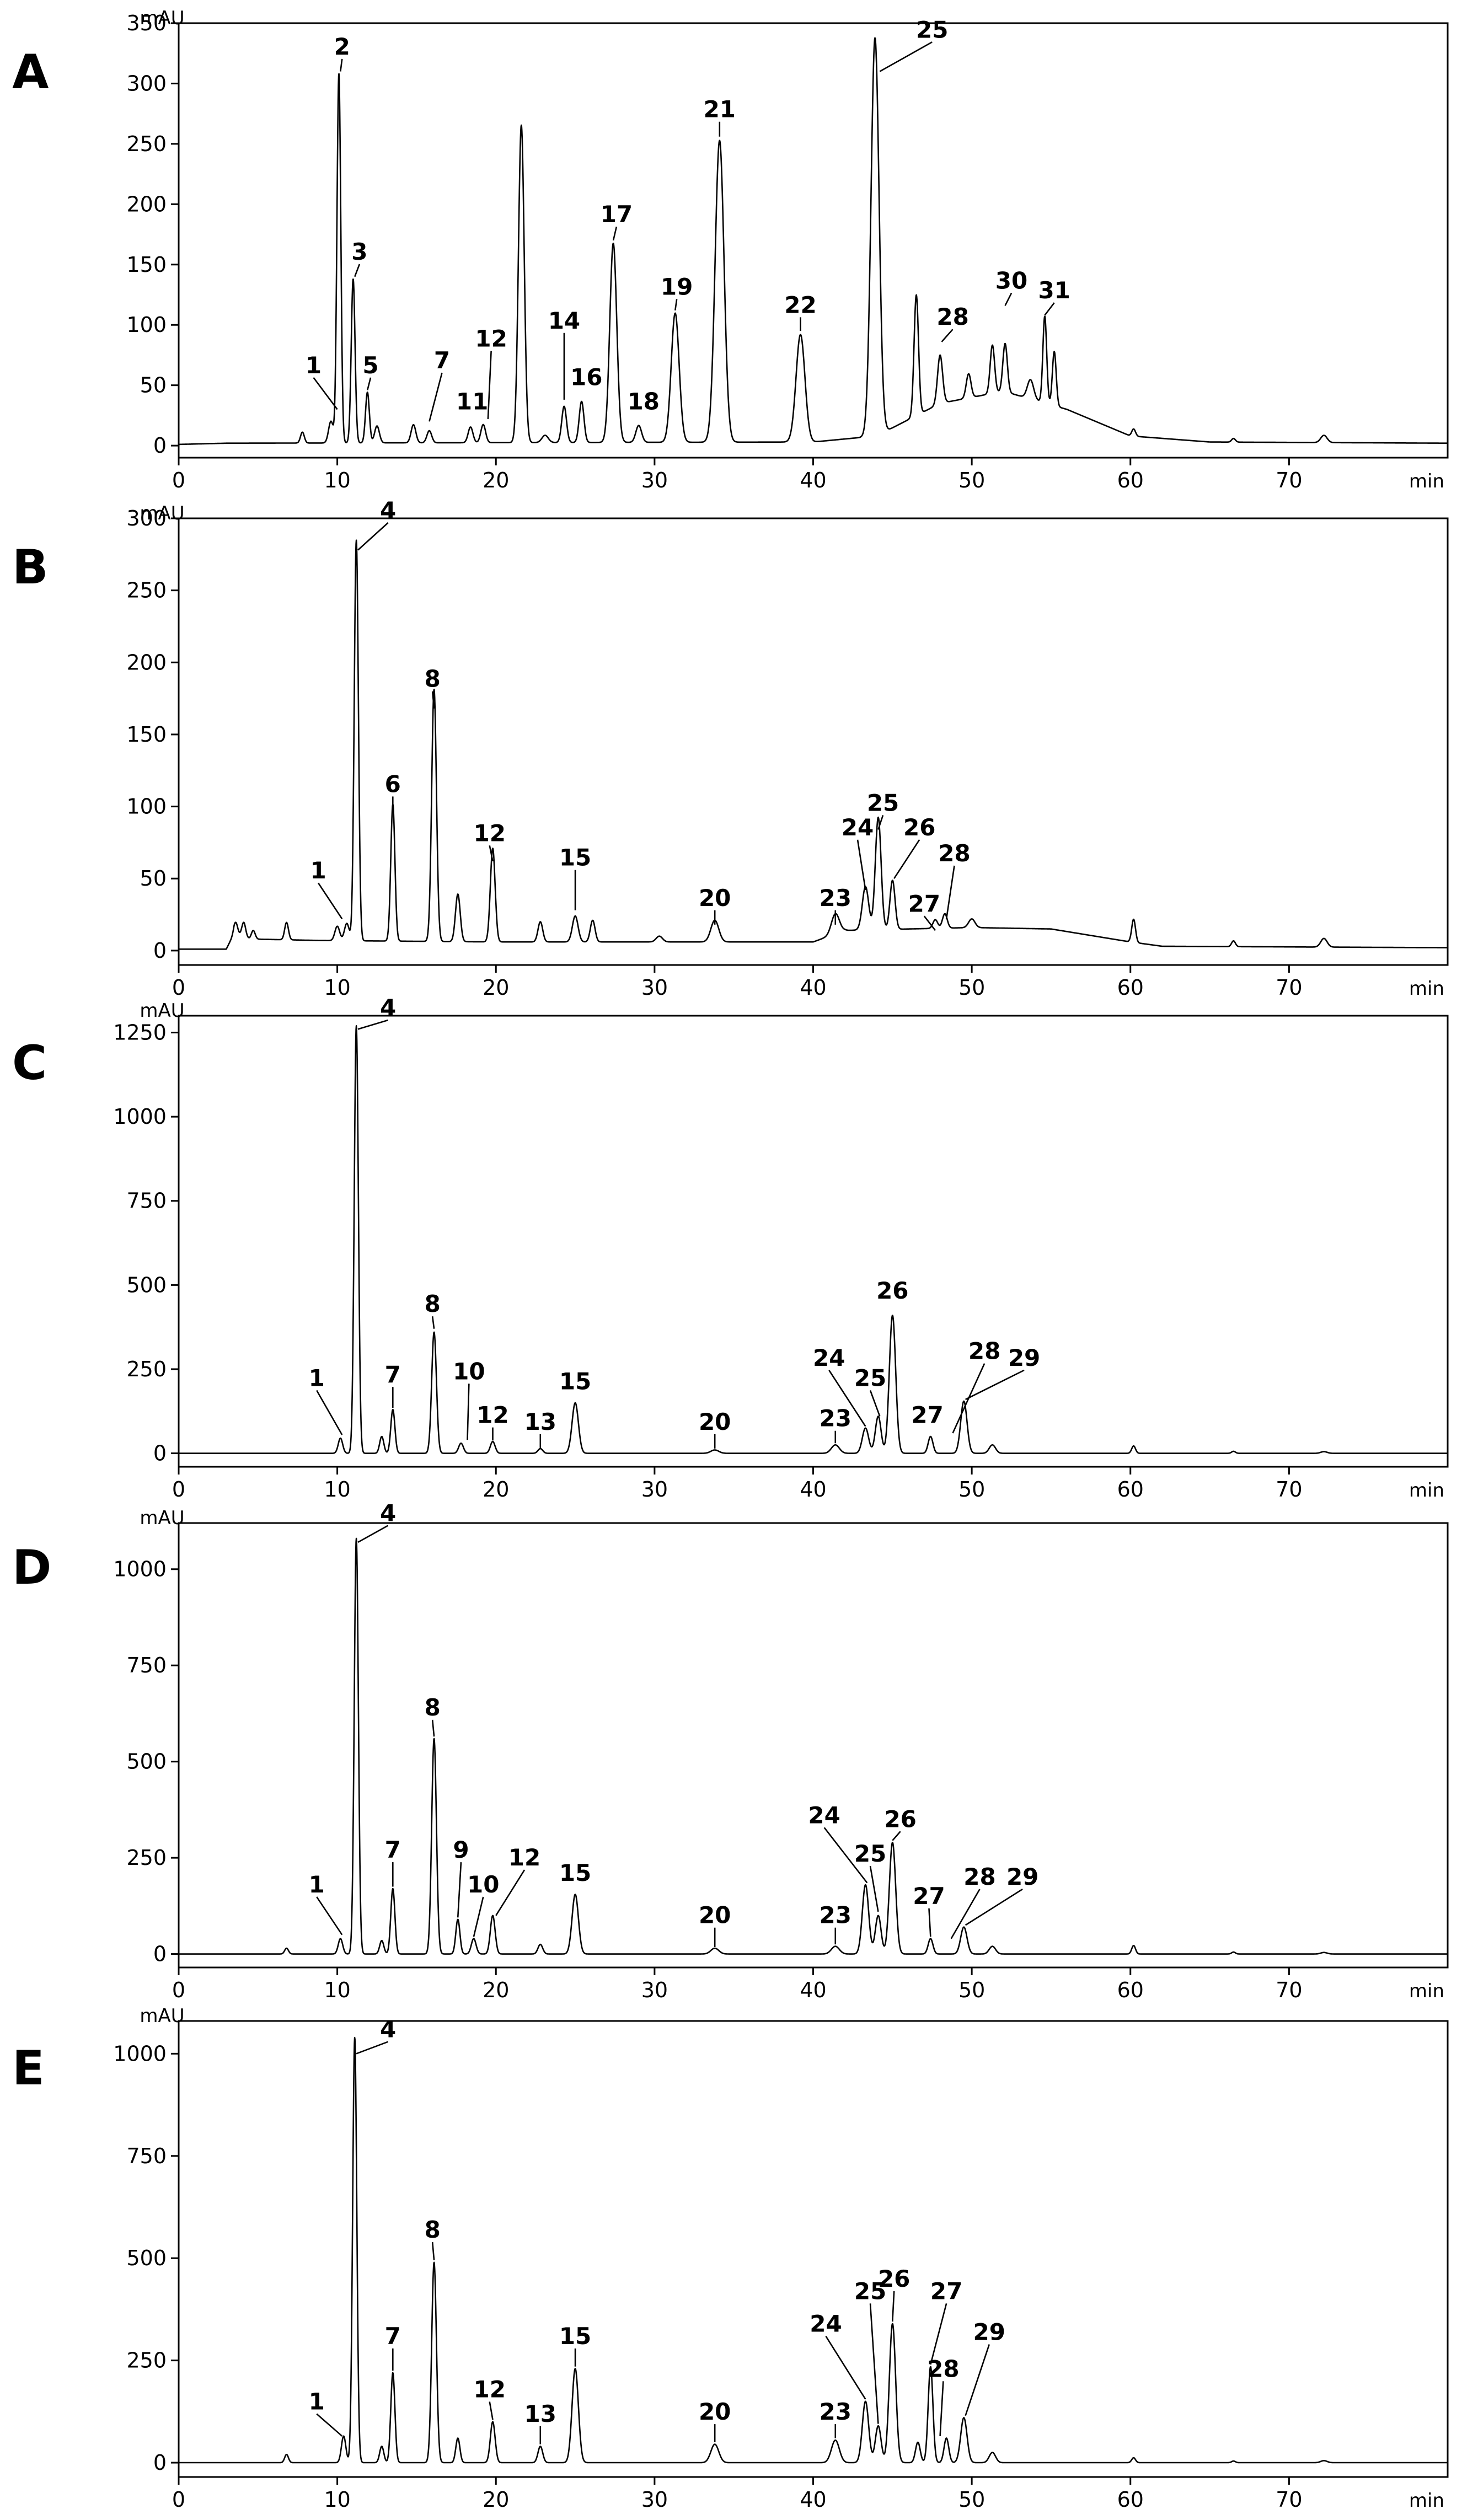 Image resolution: width=1462 pixels, height=2520 pixels. Describe the element at coordinates (393, 783) in the screenshot. I see `peak-label-b-6: 6` at that location.